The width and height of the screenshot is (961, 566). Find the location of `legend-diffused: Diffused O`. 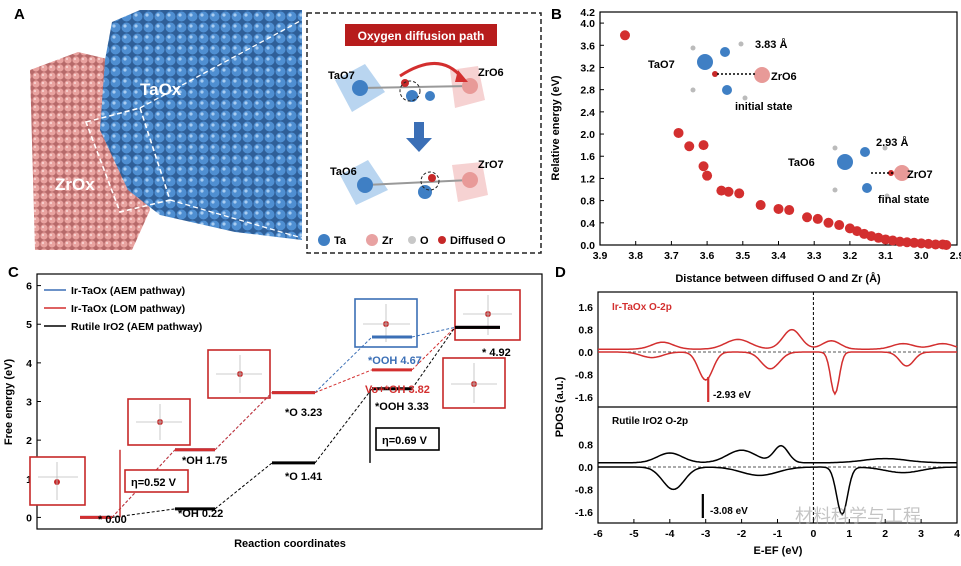

legend-diffused: Diffused O is located at coordinates (478, 241).